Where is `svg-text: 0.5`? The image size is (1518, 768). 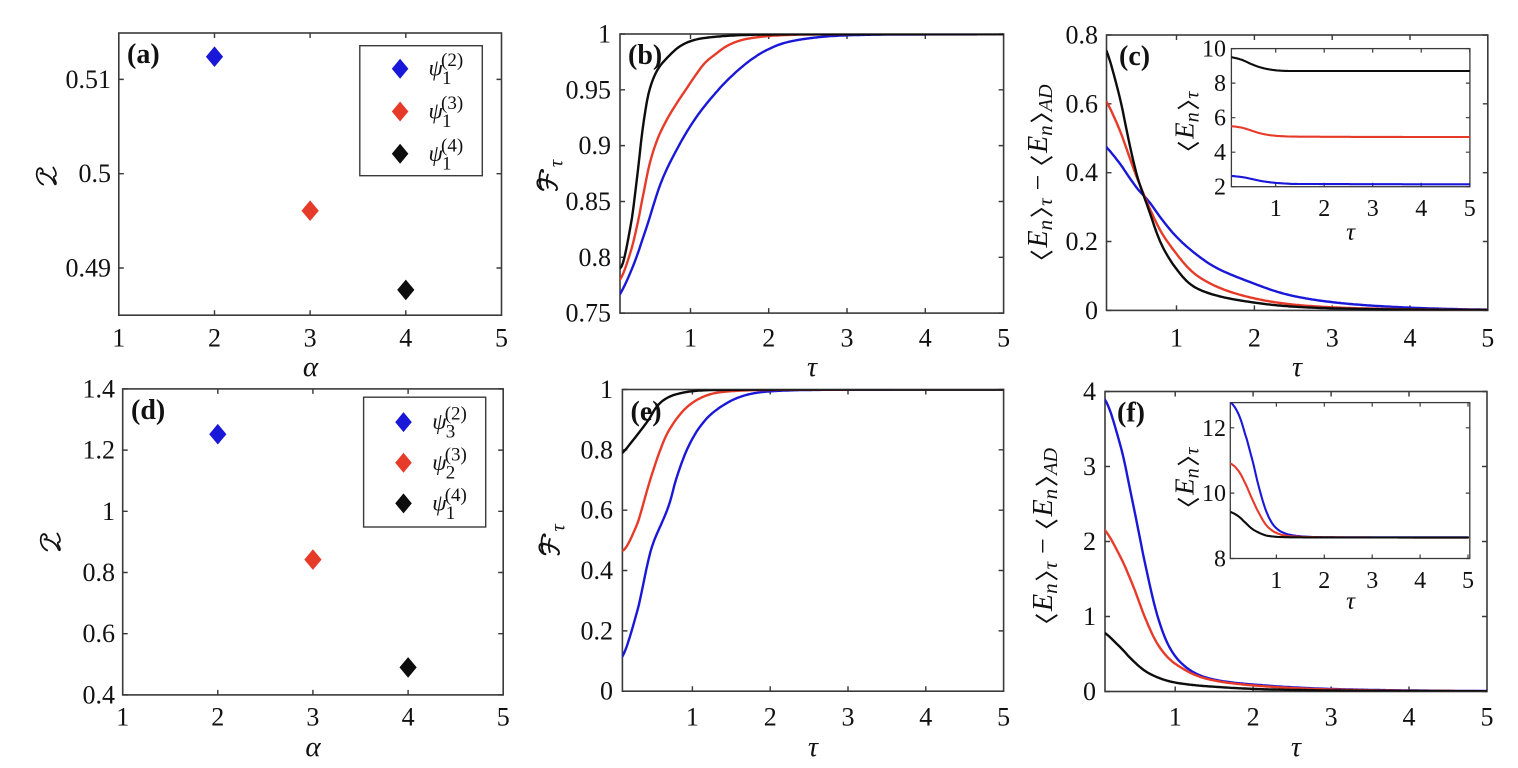
svg-text: 0.5 is located at coordinates (95, 173).